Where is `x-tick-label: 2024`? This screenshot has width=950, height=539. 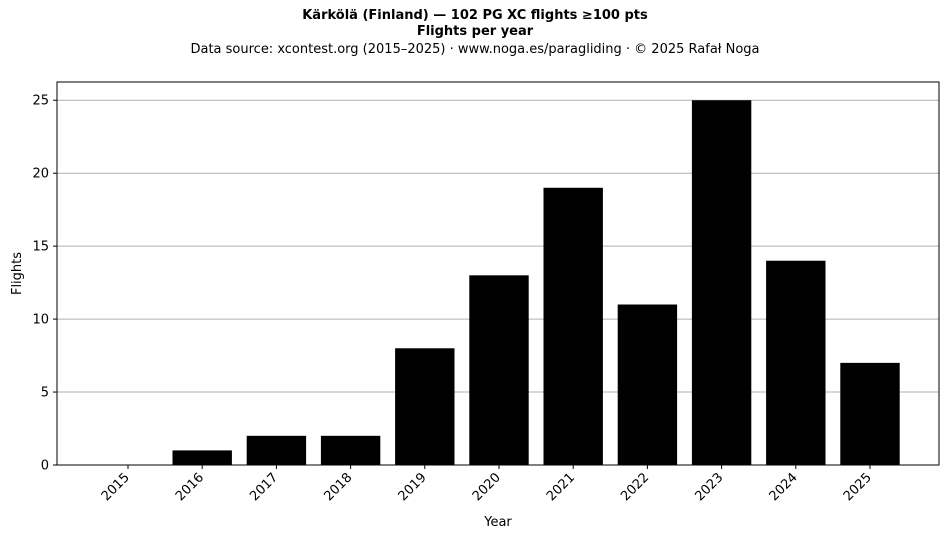
x-tick-label: 2024 is located at coordinates (784, 487).